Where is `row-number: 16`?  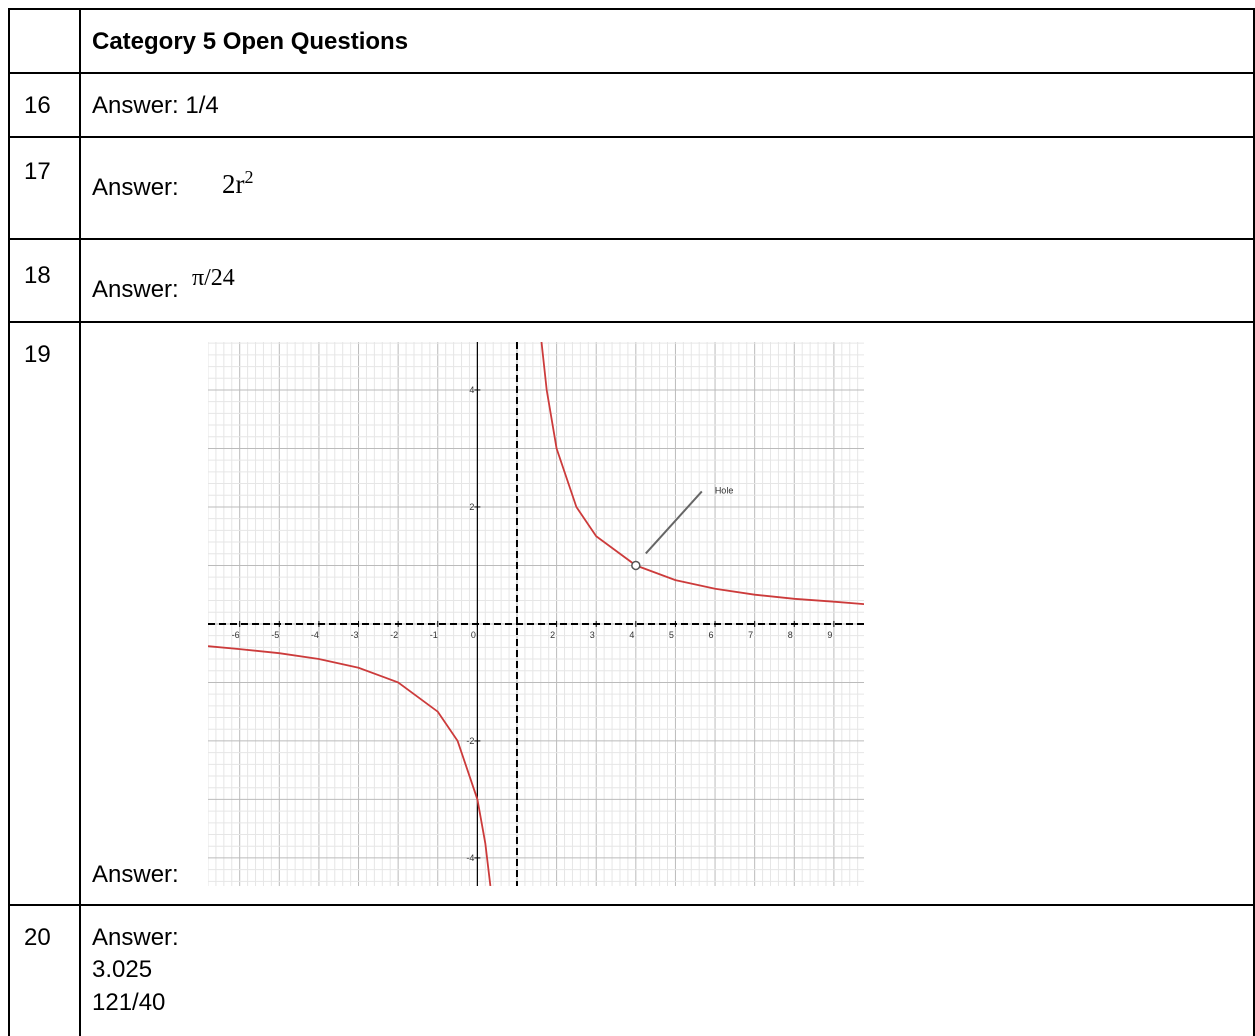 row-number: 16 is located at coordinates (37, 105).